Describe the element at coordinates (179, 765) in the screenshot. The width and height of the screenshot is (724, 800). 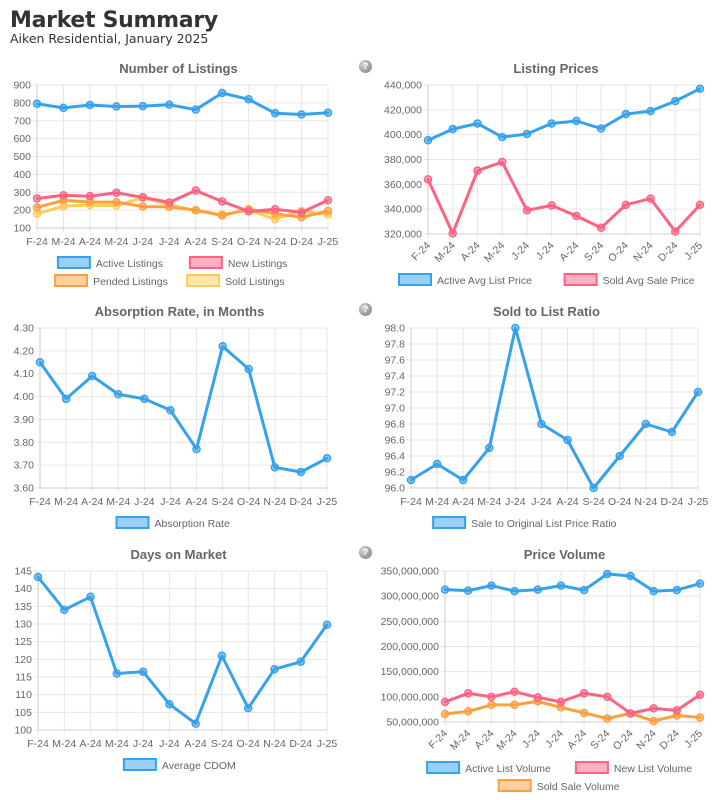
I see `legend-item-average-cdom: Average CDOM` at that location.